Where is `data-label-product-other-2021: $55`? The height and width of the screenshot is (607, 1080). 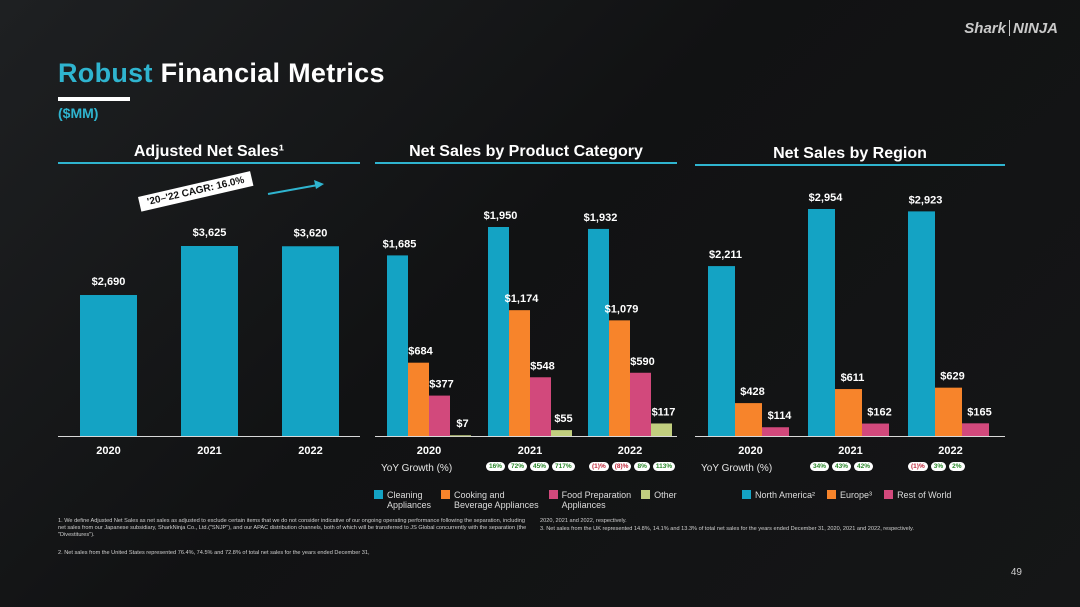
data-label-product-other-2021: $55 is located at coordinates (563, 419).